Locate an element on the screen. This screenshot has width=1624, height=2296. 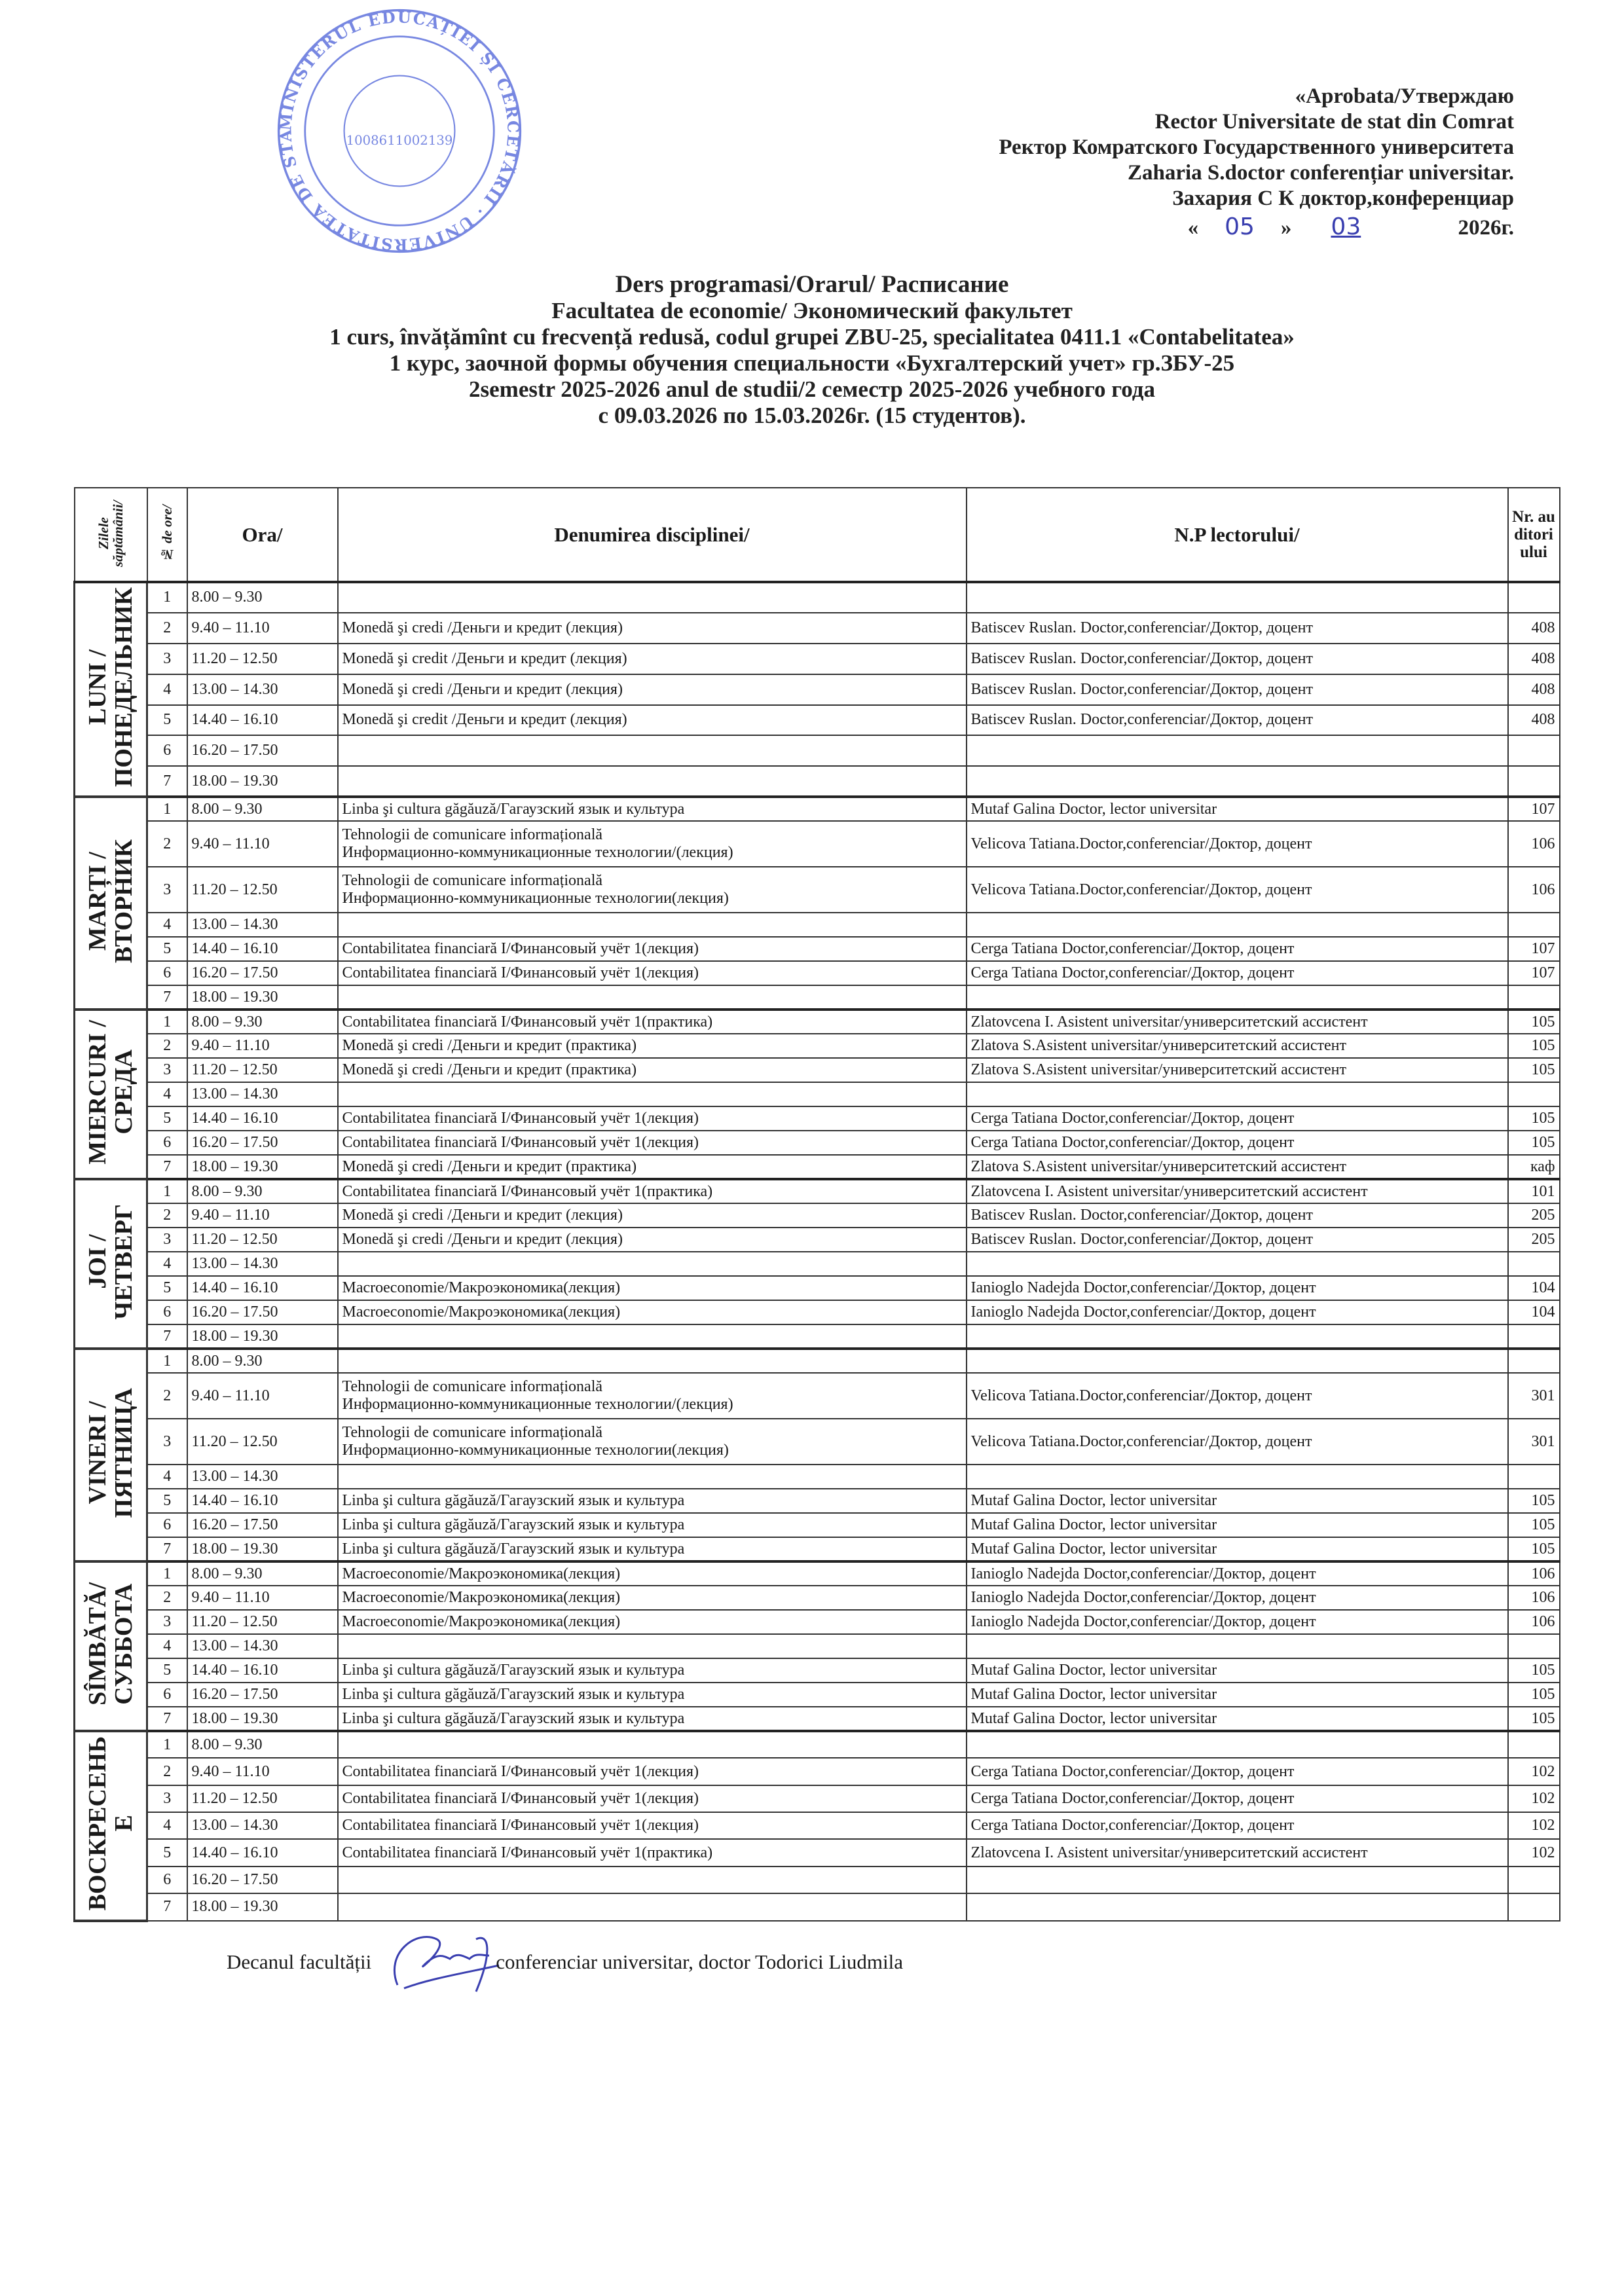
room-cell: каф is located at coordinates (1533, 1167).